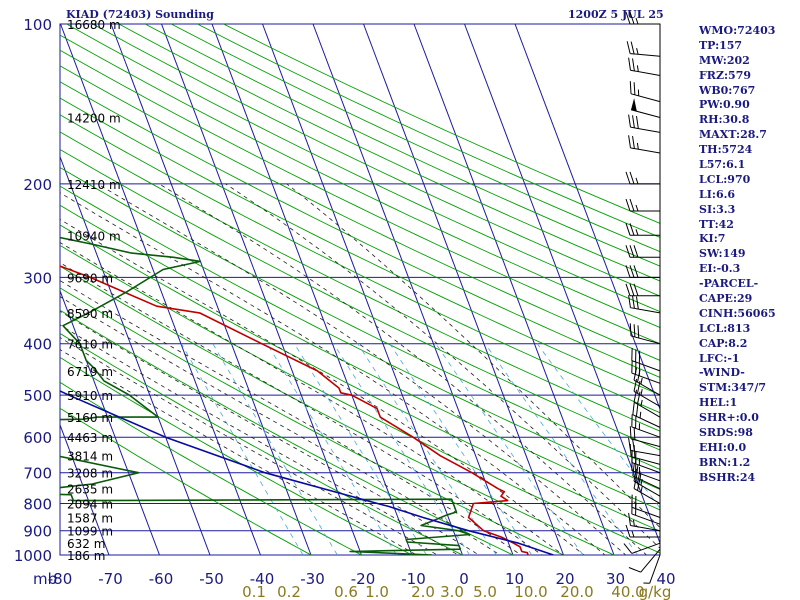 The height and width of the screenshot is (600, 800). What do you see at coordinates (712, 239) in the screenshot?
I see `index-item: KI:7` at bounding box center [712, 239].